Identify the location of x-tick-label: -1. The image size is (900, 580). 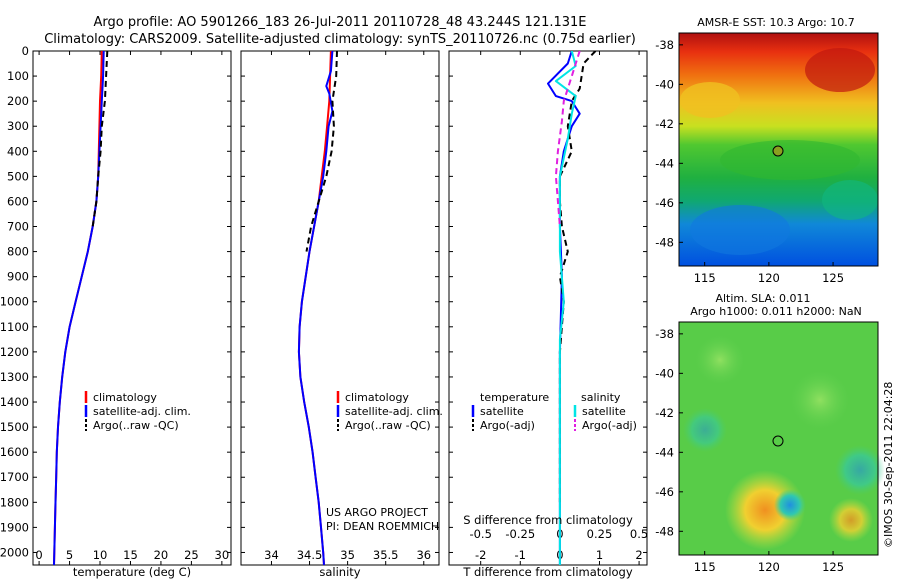
(520, 555).